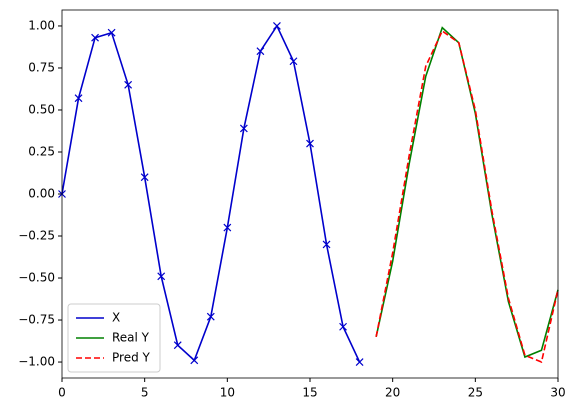  What do you see at coordinates (36, 278) in the screenshot?
I see `y-tick-label: −0.50` at bounding box center [36, 278].